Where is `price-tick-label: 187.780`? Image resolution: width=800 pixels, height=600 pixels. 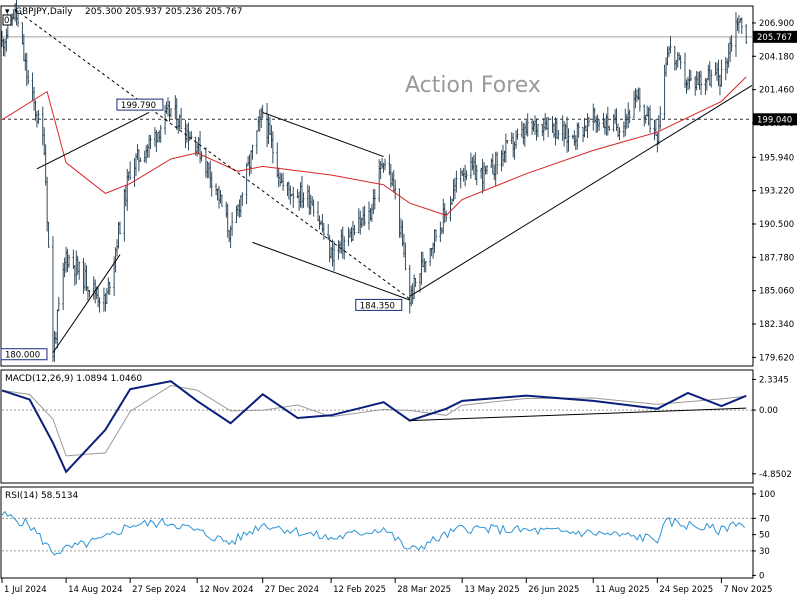
price-tick-label: 187.780 is located at coordinates (776, 258).